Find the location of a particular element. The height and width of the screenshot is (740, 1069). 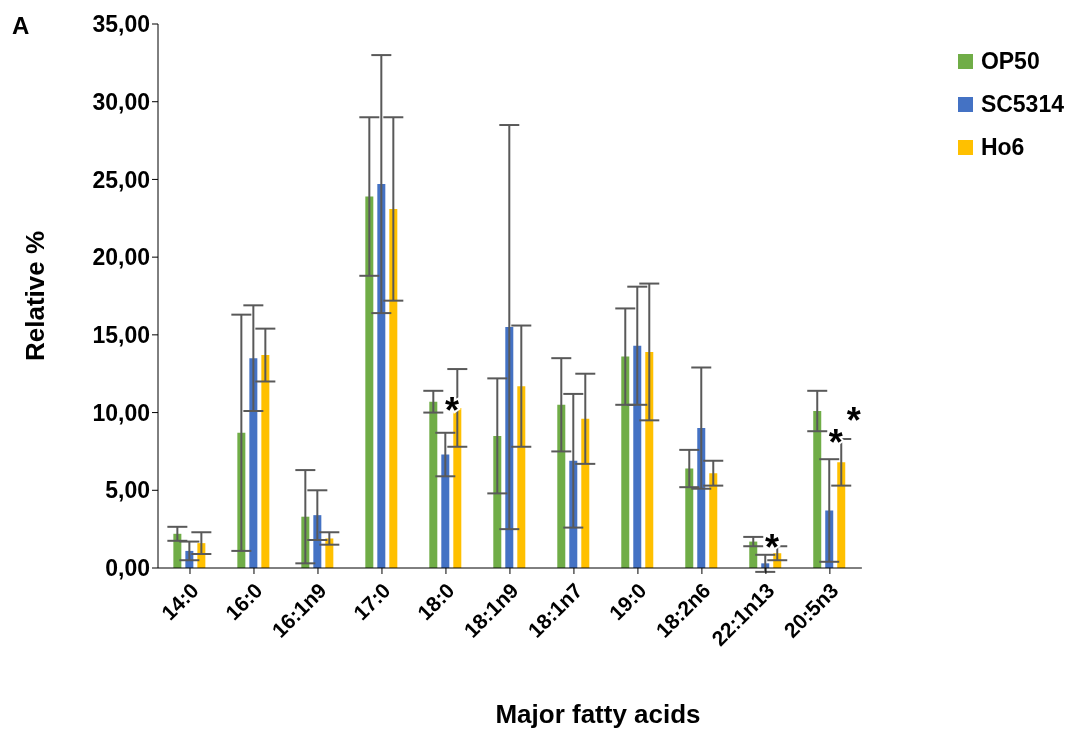

y-tick-label: 30,00 is located at coordinates (121, 101).